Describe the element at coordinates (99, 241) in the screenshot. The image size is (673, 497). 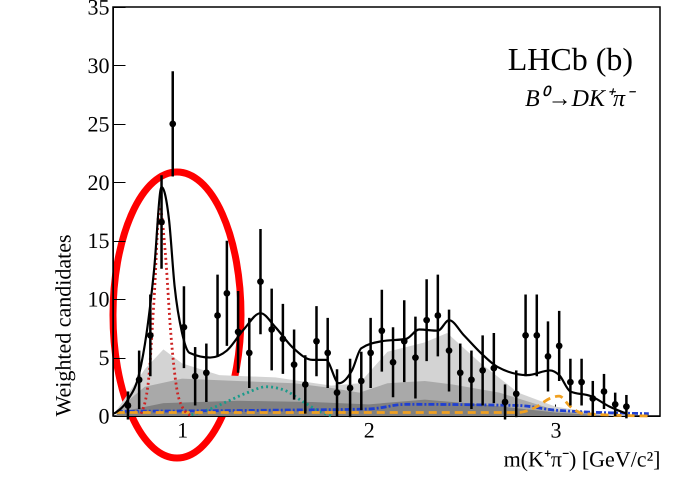
I see `y-tick-label: 15` at that location.